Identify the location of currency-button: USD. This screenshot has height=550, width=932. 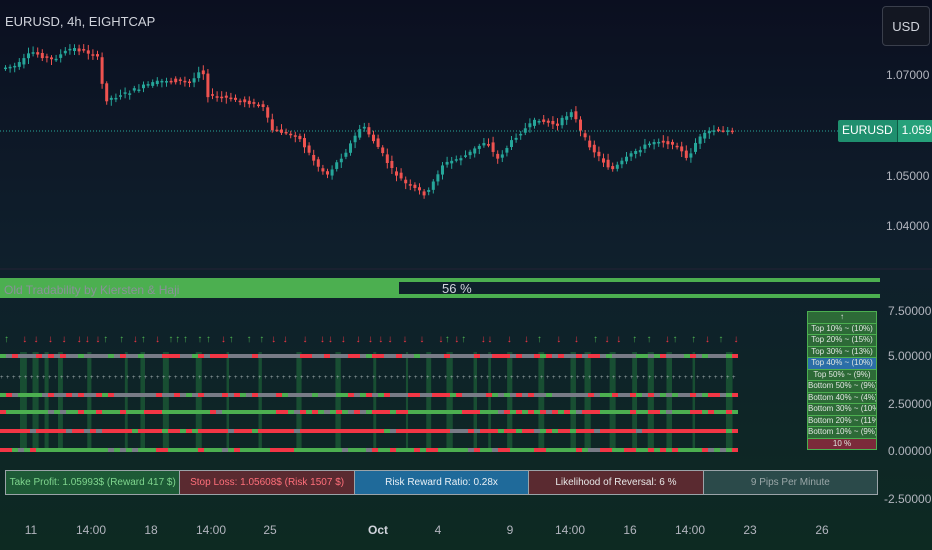
(906, 26).